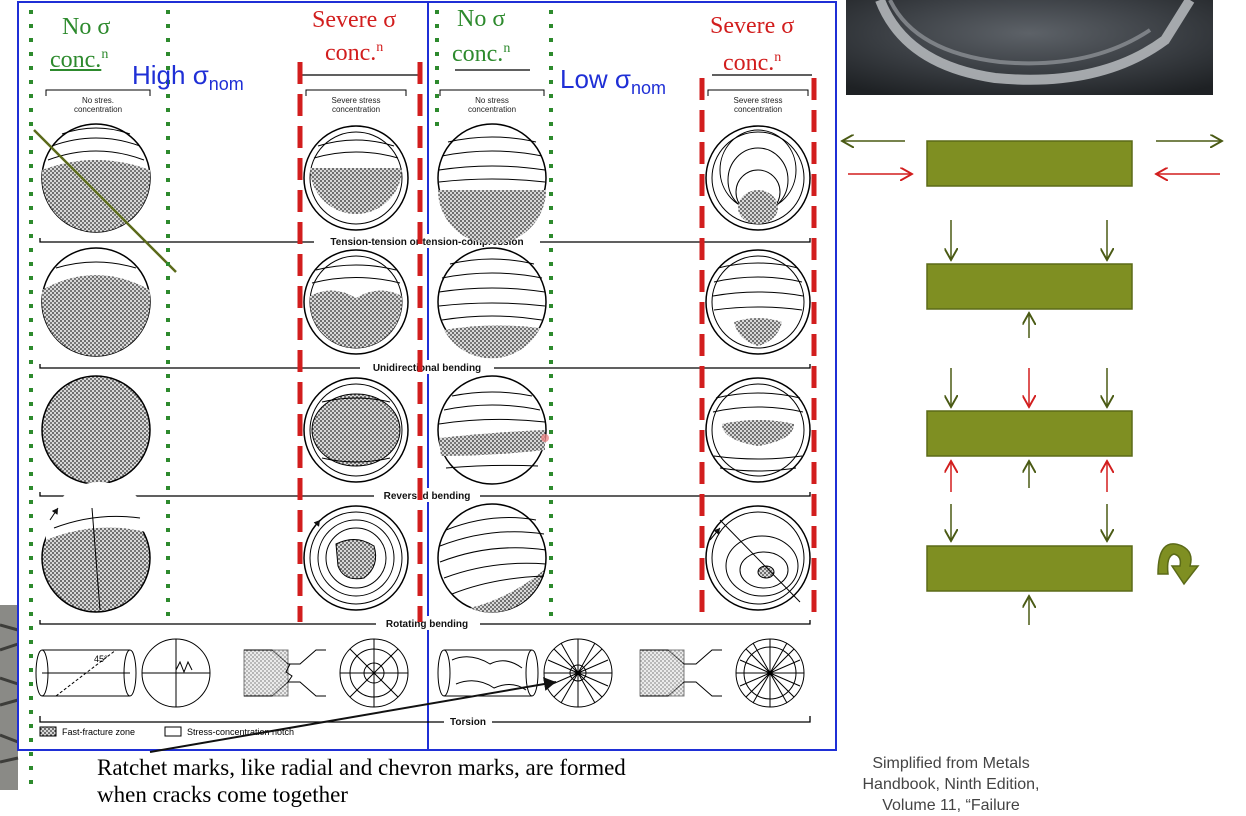 Image resolution: width=1246 pixels, height=816 pixels. I want to click on header-right-no-conc: No σ conc.n, so click(481, 36).